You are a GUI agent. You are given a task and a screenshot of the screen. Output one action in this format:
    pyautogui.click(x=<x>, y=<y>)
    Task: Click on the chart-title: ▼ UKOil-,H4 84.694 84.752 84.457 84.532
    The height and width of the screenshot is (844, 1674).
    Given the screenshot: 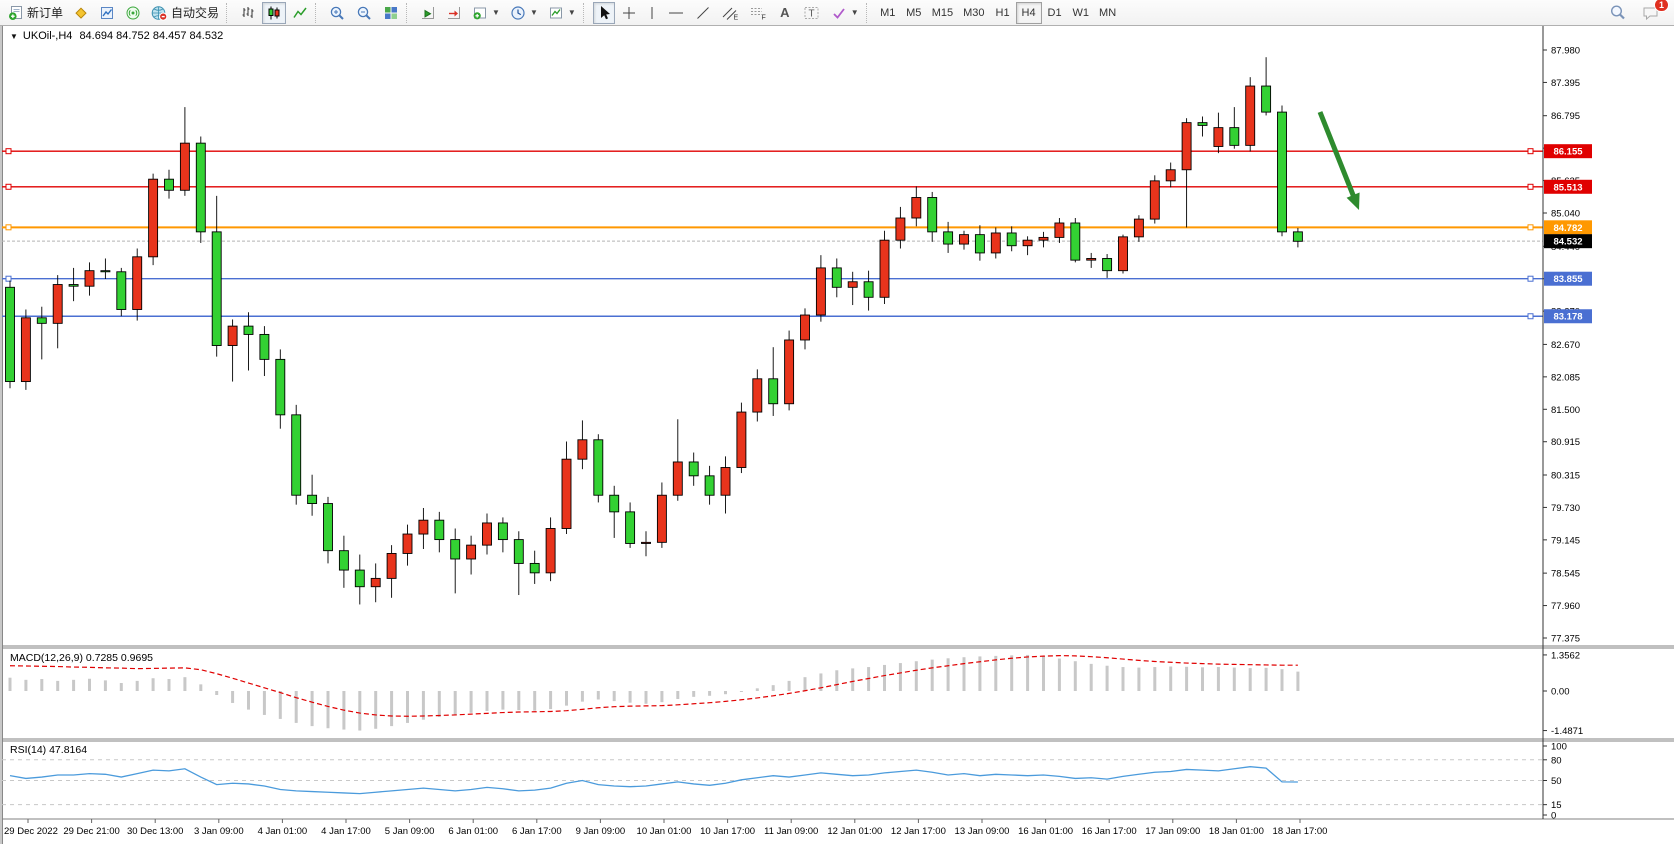 What is the action you would take?
    pyautogui.click(x=116, y=36)
    